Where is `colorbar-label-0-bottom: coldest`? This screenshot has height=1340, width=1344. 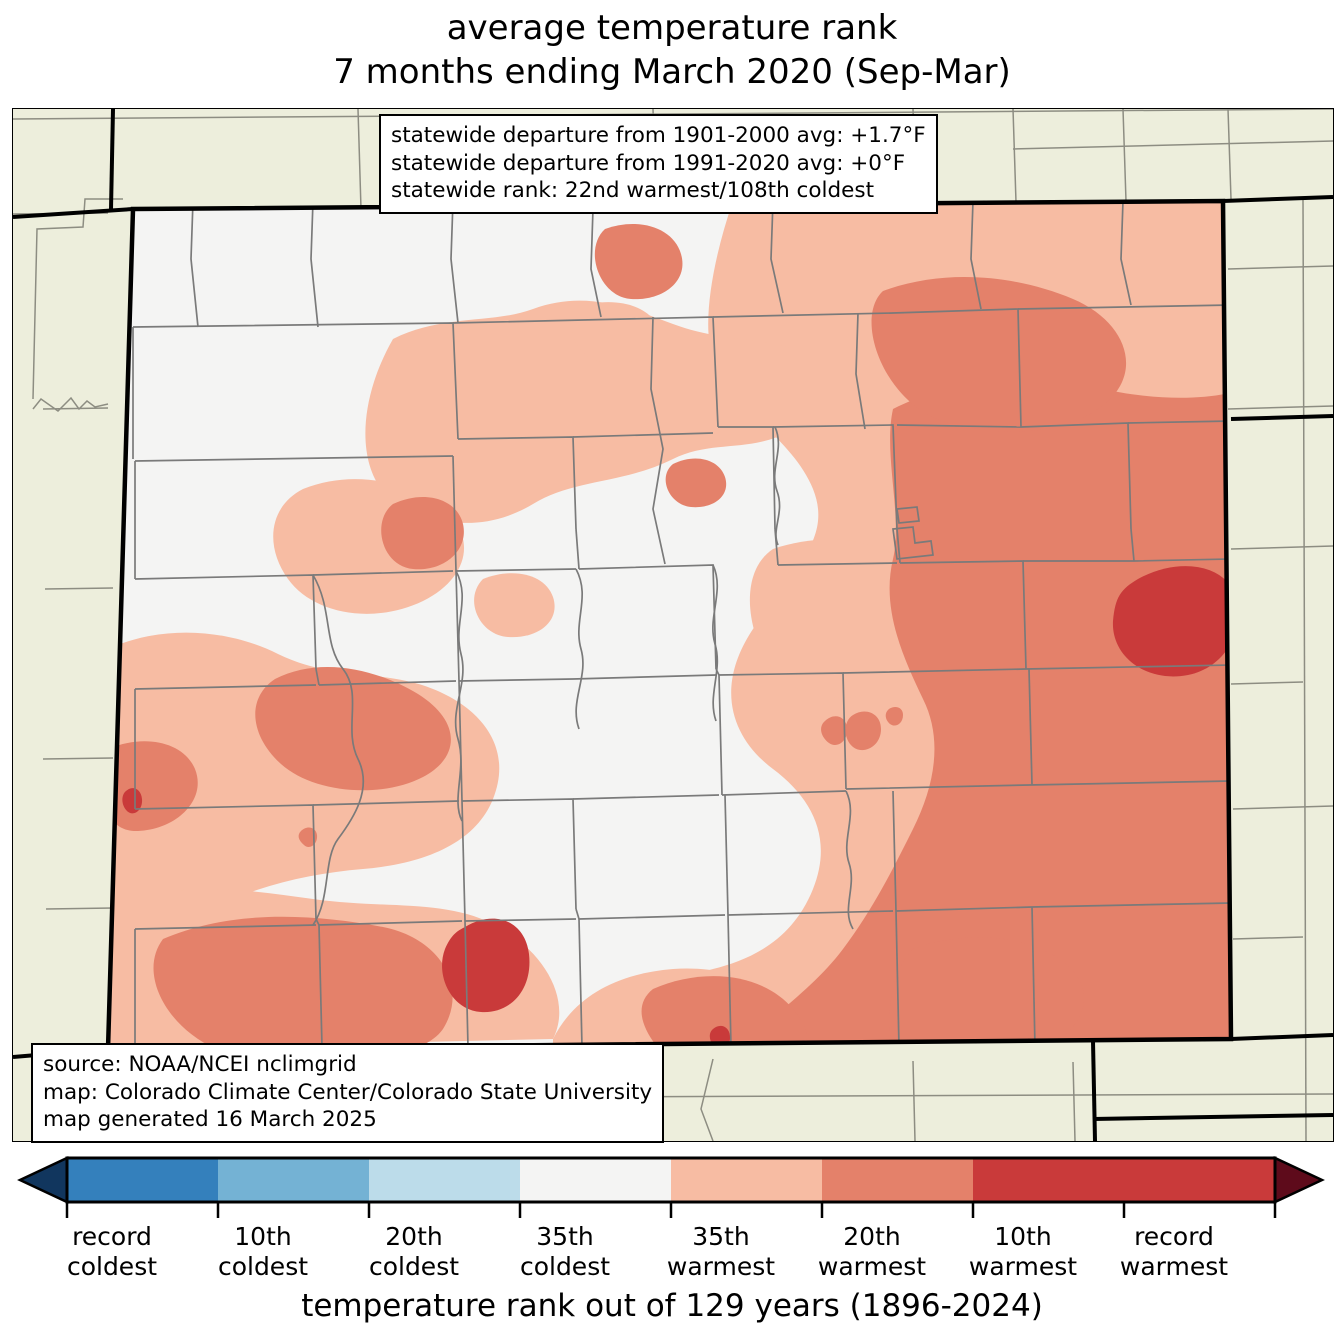
colorbar-label-0-bottom: coldest is located at coordinates (112, 1266).